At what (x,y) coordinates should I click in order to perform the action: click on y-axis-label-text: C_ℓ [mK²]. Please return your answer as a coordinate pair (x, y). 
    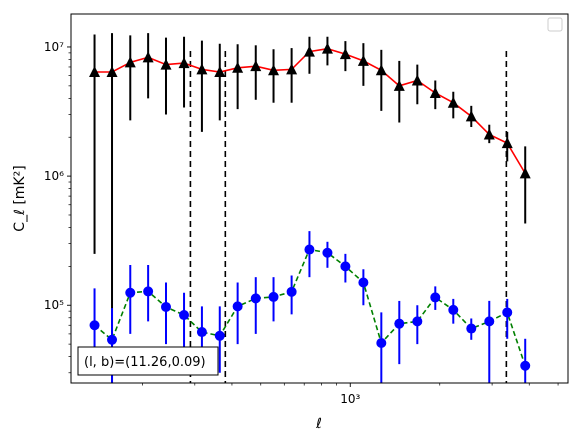
    Looking at the image, I should click on (20, 198).